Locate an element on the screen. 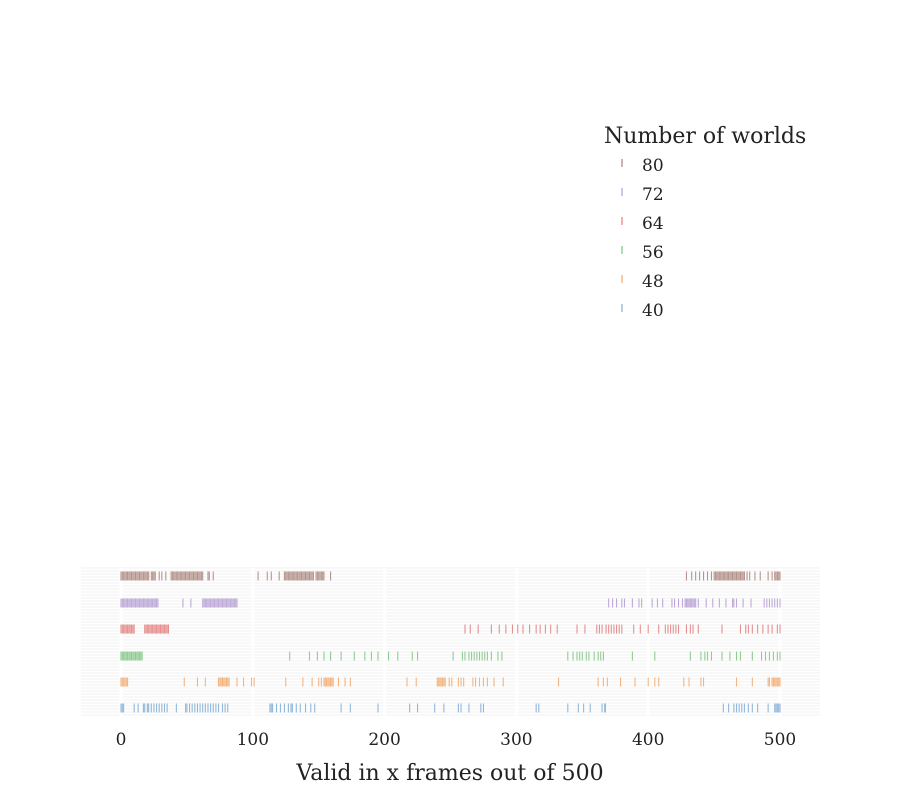 The image size is (900, 800). legend: Number of worlds 80 72 64 56 48 40 is located at coordinates (705, 222).